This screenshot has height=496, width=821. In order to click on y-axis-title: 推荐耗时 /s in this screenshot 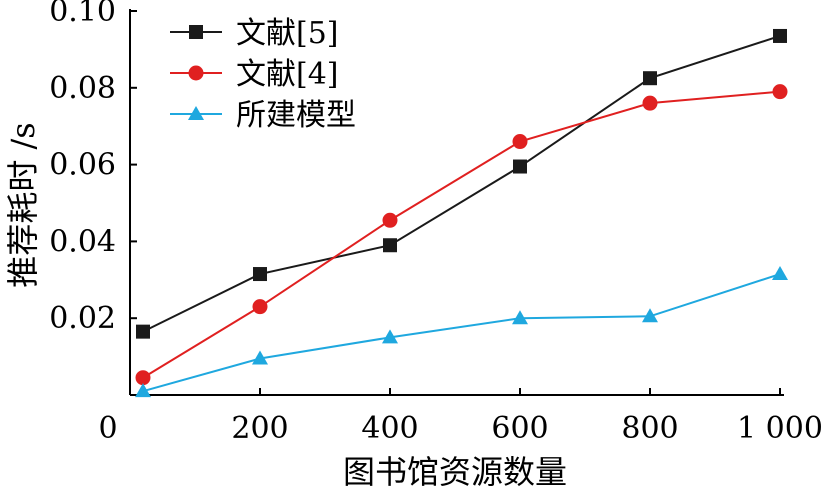, I will do `click(23, 204)`.